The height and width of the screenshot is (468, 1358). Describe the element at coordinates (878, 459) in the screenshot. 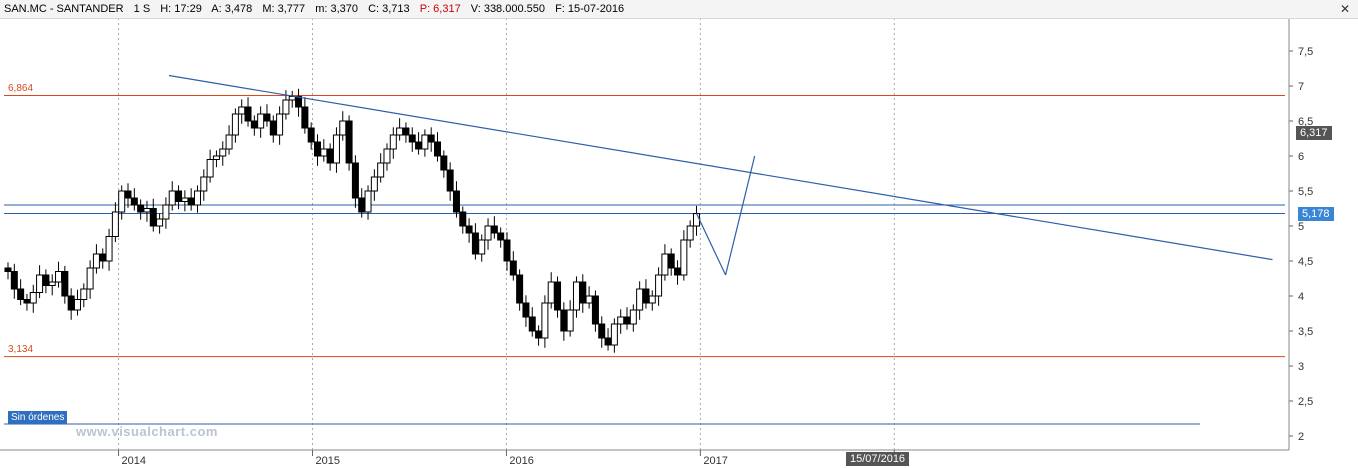

I see `cursor-date-tag: 15/07/2016` at that location.